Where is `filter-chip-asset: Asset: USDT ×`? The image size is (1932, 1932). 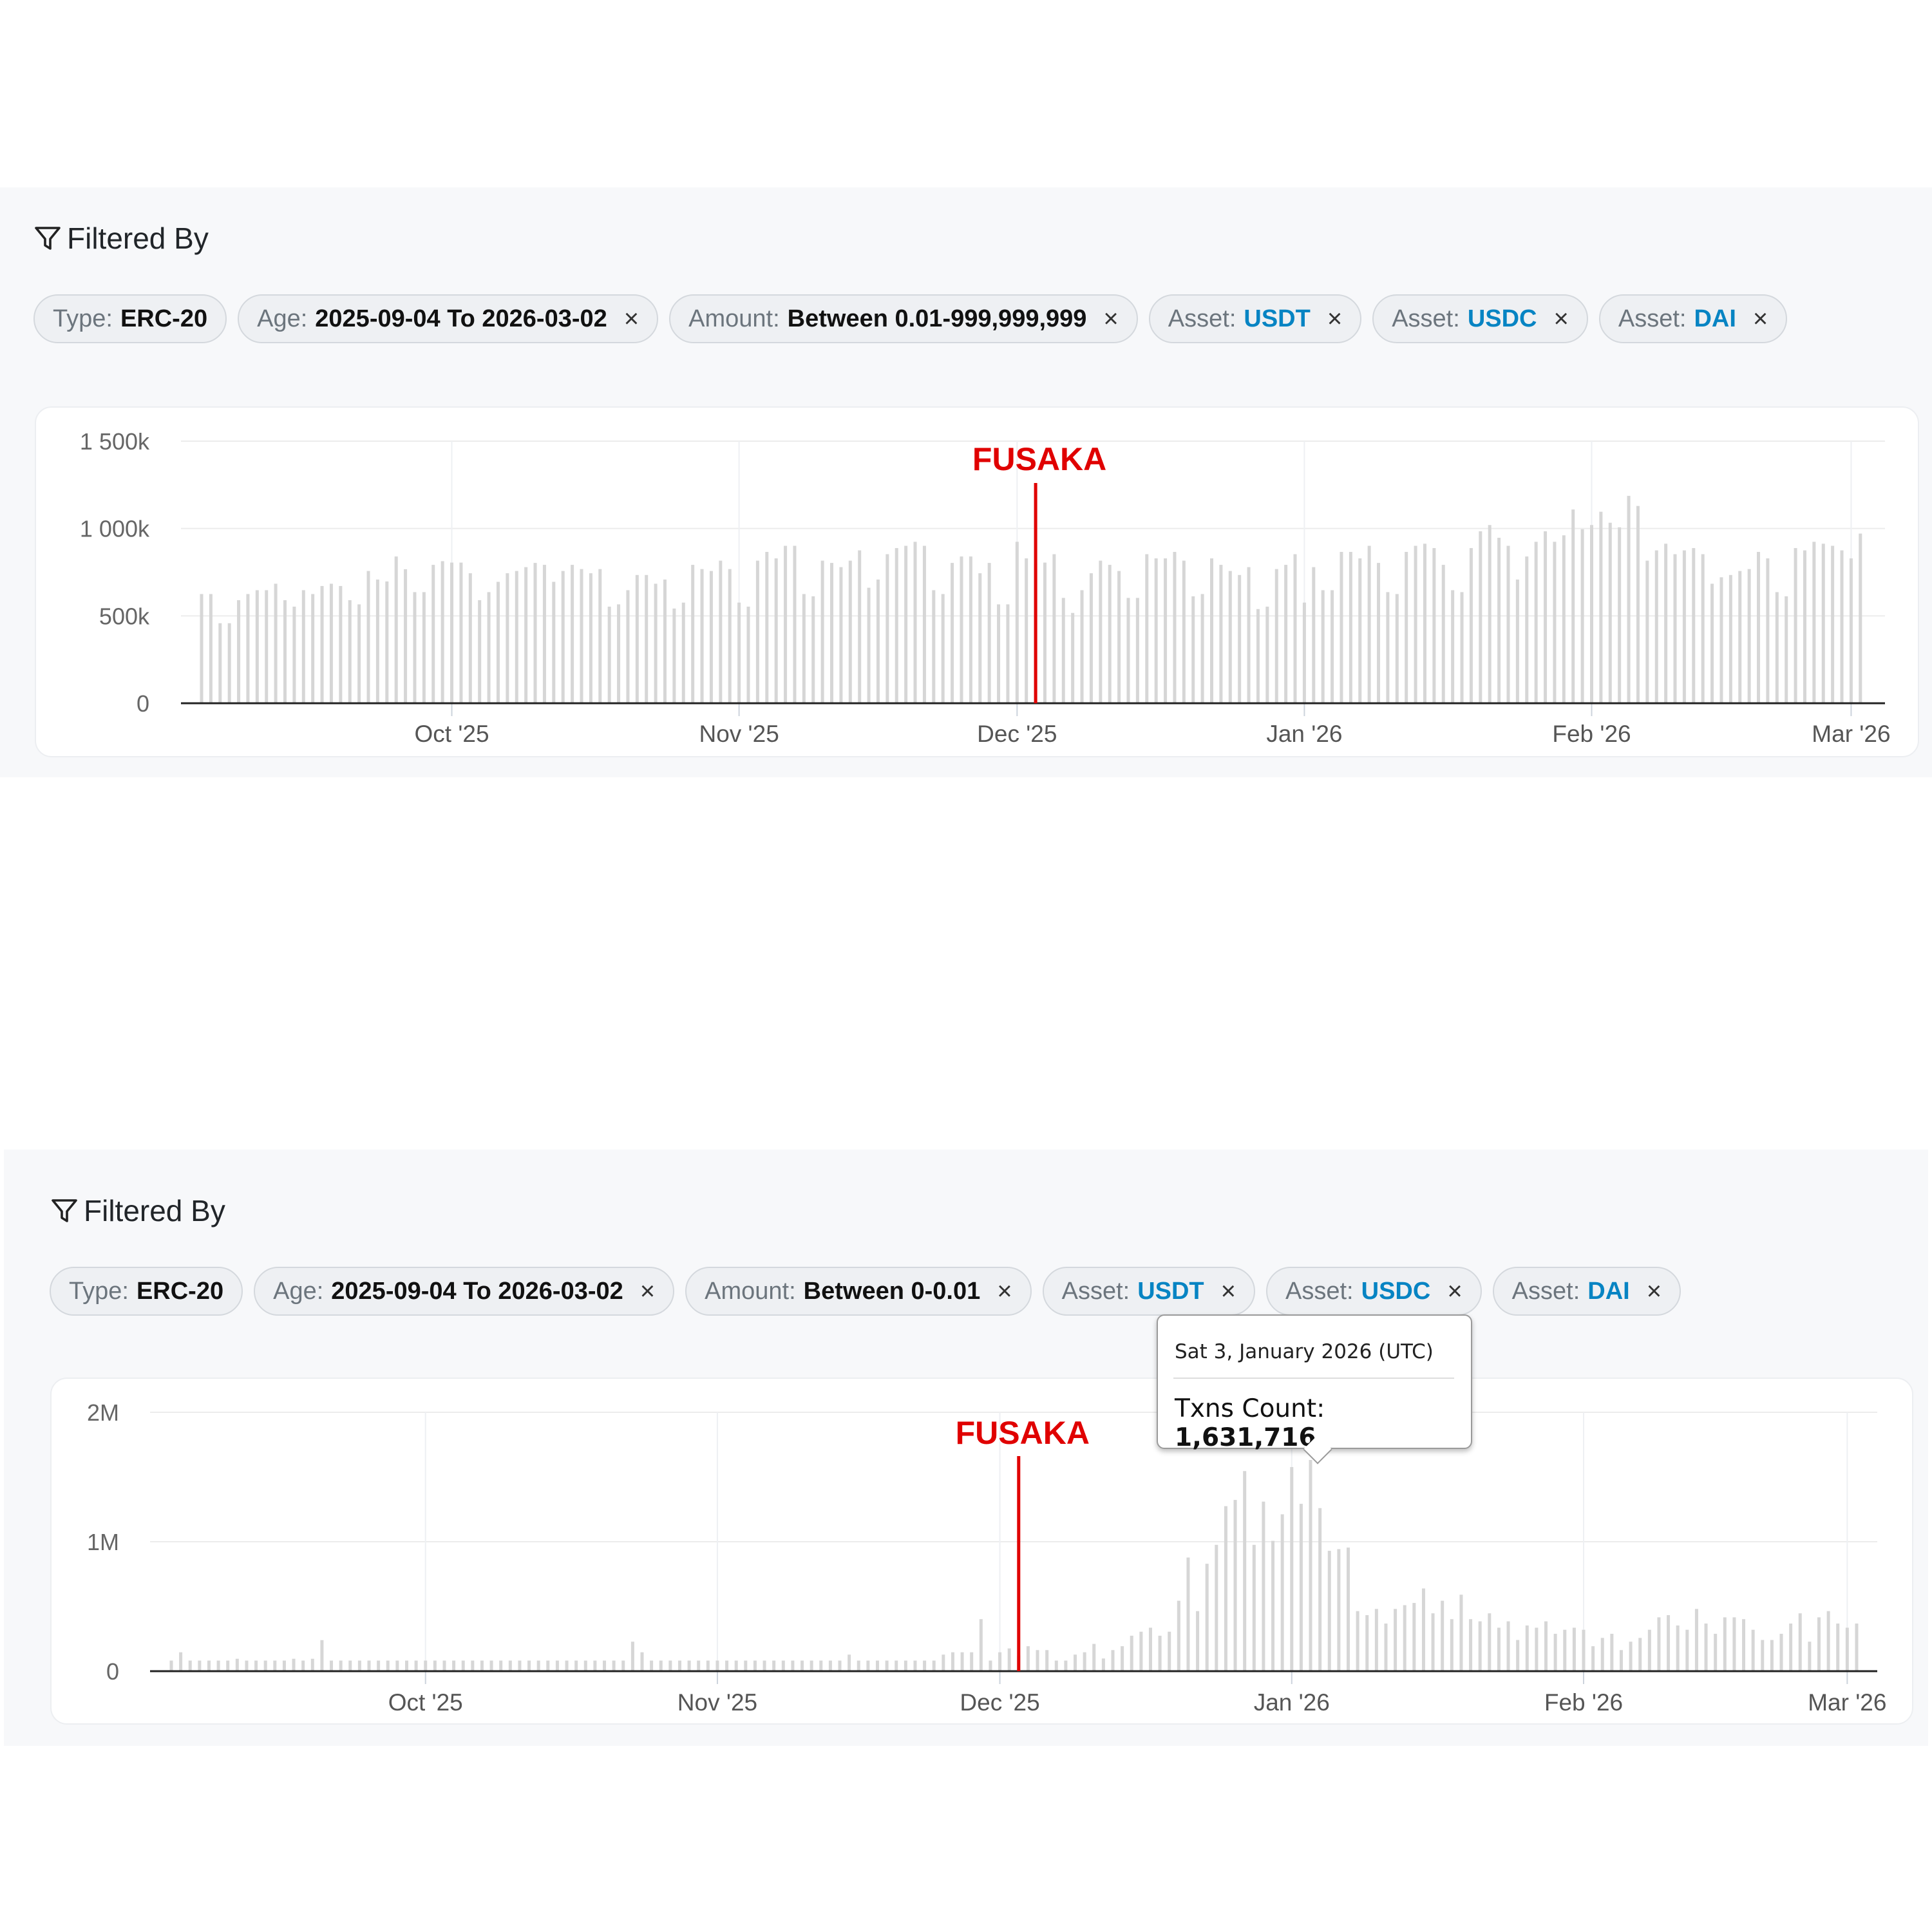
filter-chip-asset: Asset: USDT × is located at coordinates (1149, 1291).